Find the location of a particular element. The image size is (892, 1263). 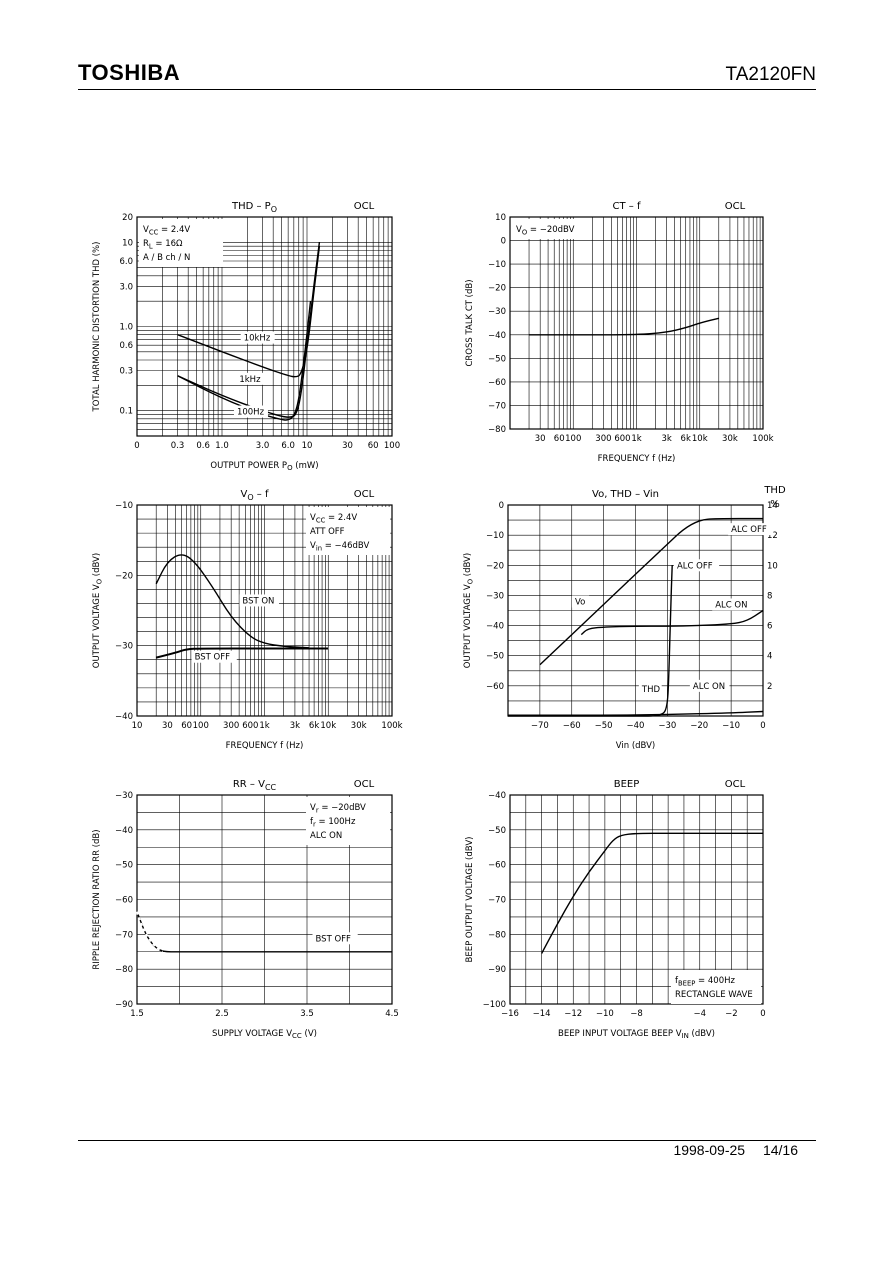

x-tick-label: 4.5 is located at coordinates (392, 1014).